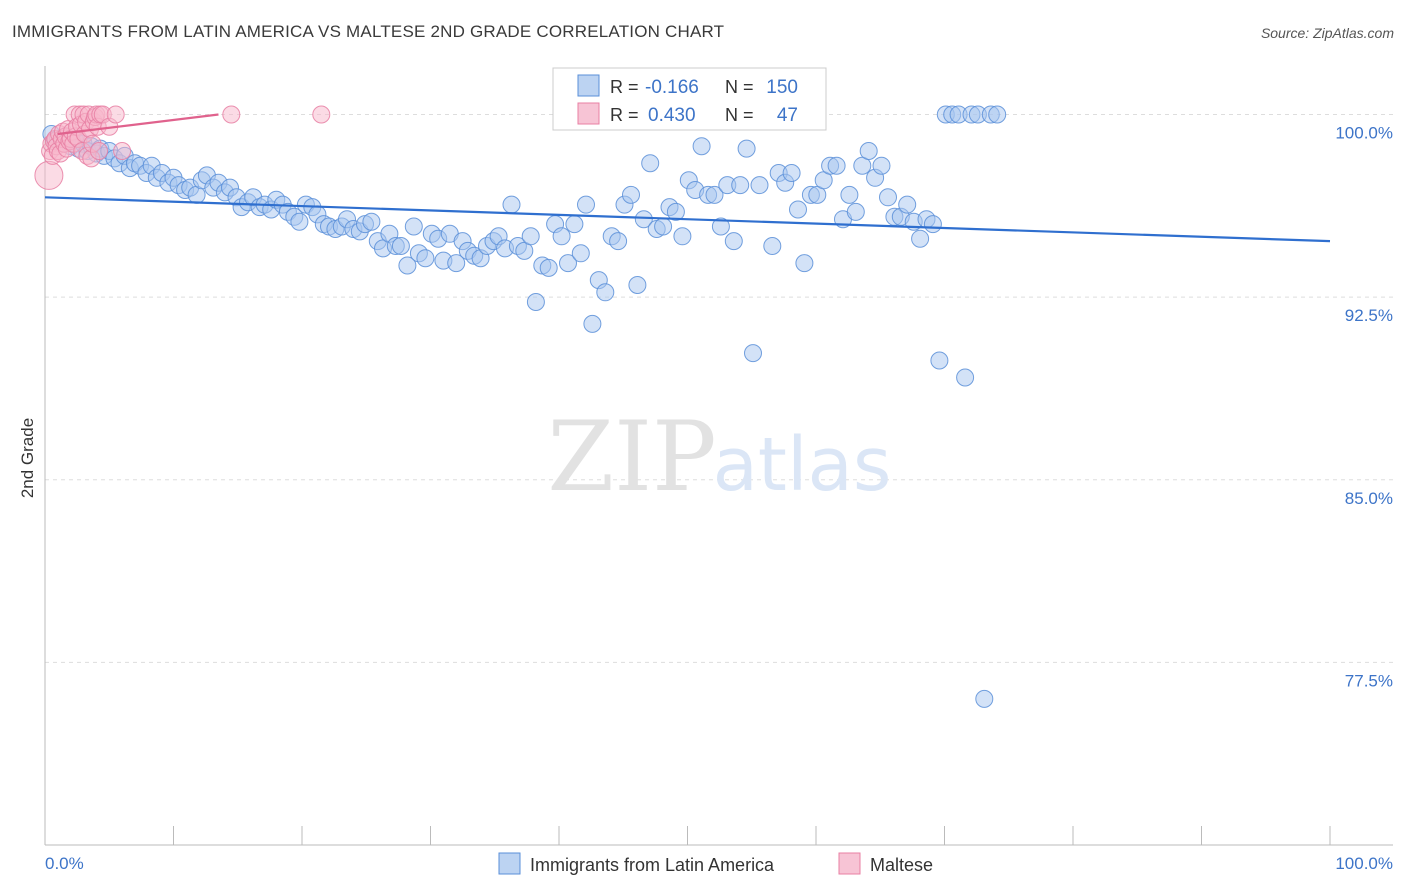 The width and height of the screenshot is (1406, 892). Describe the element at coordinates (588, 85) in the screenshot. I see `stats-swatch-latin-america` at that location.